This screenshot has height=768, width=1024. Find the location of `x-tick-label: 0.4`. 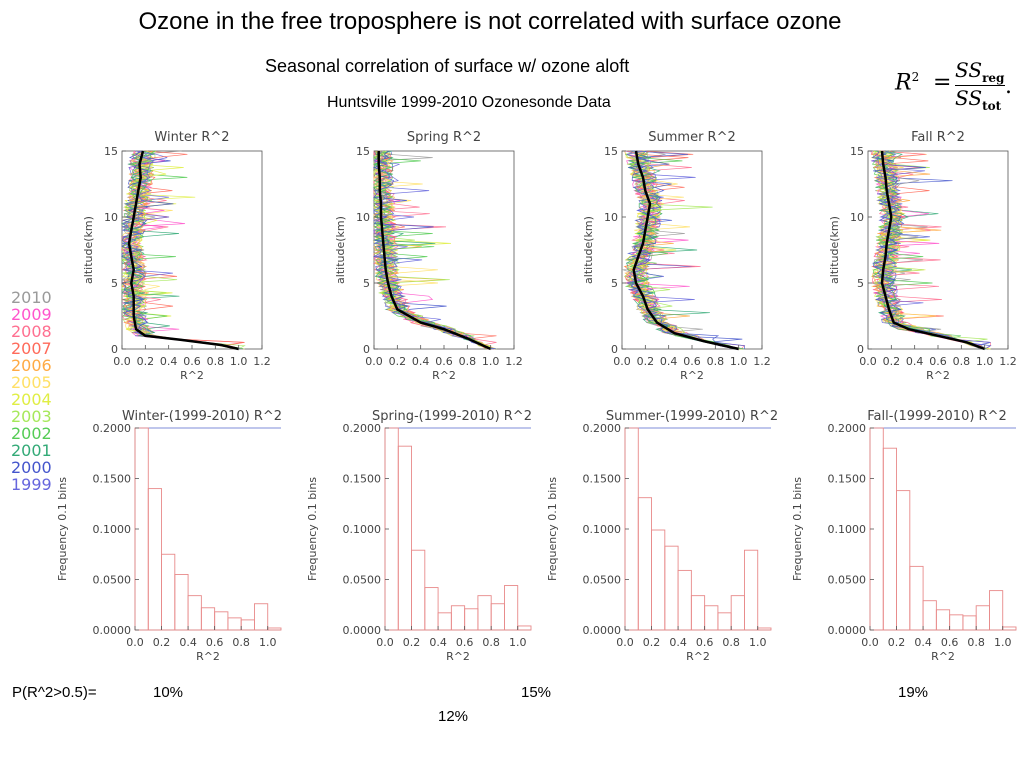

x-tick-label: 0.4 is located at coordinates (669, 361).